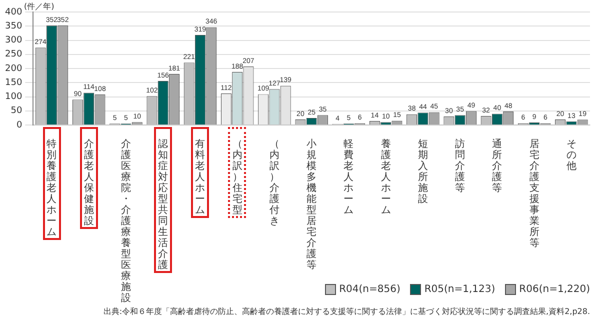 The image size is (600, 321). Describe the element at coordinates (554, 289) in the screenshot. I see `legend-label: R06(n=1,220)` at that location.